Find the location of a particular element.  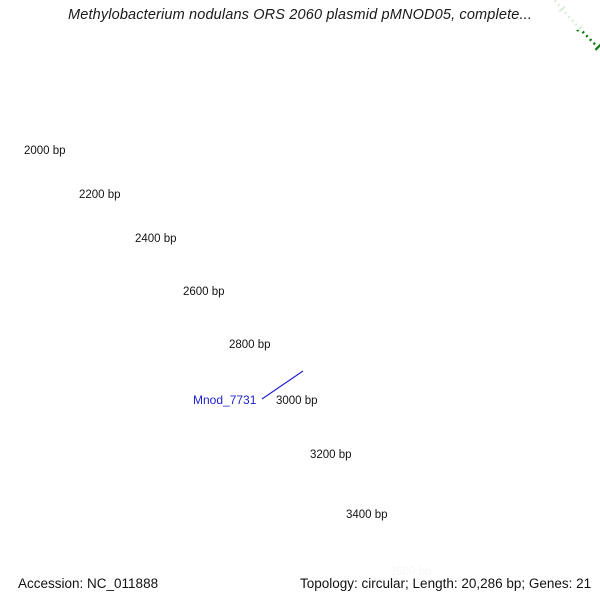

ruler-tick-label: 3400 bp is located at coordinates (367, 515).